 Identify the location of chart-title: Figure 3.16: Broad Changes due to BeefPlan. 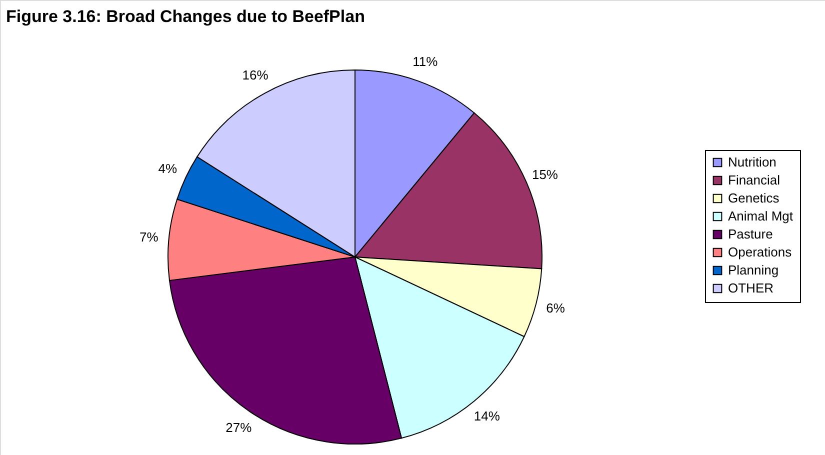
(185, 16).